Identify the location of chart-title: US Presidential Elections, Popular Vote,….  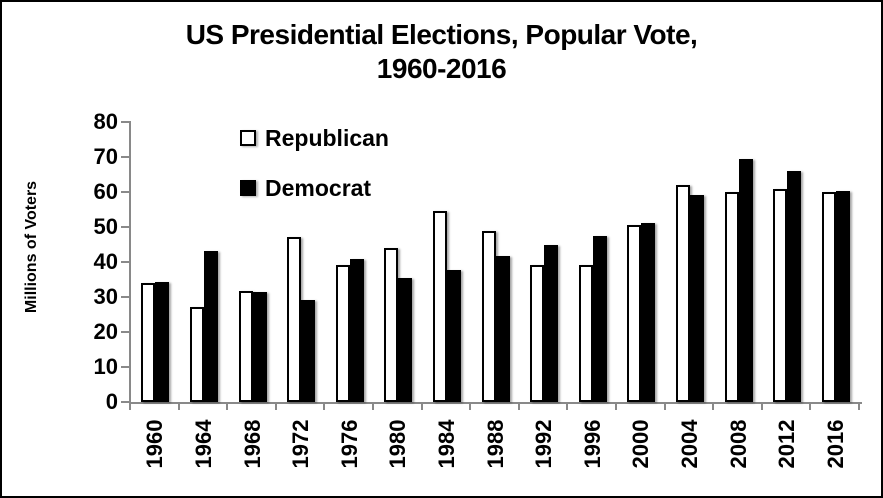
(441, 52).